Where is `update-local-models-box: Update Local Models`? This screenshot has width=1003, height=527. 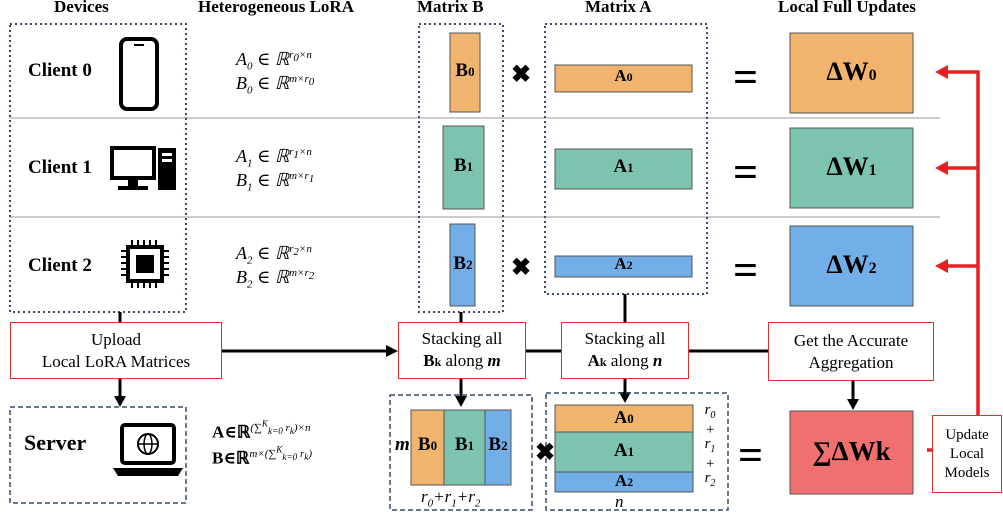
update-local-models-box: Update Local Models is located at coordinates (967, 454).